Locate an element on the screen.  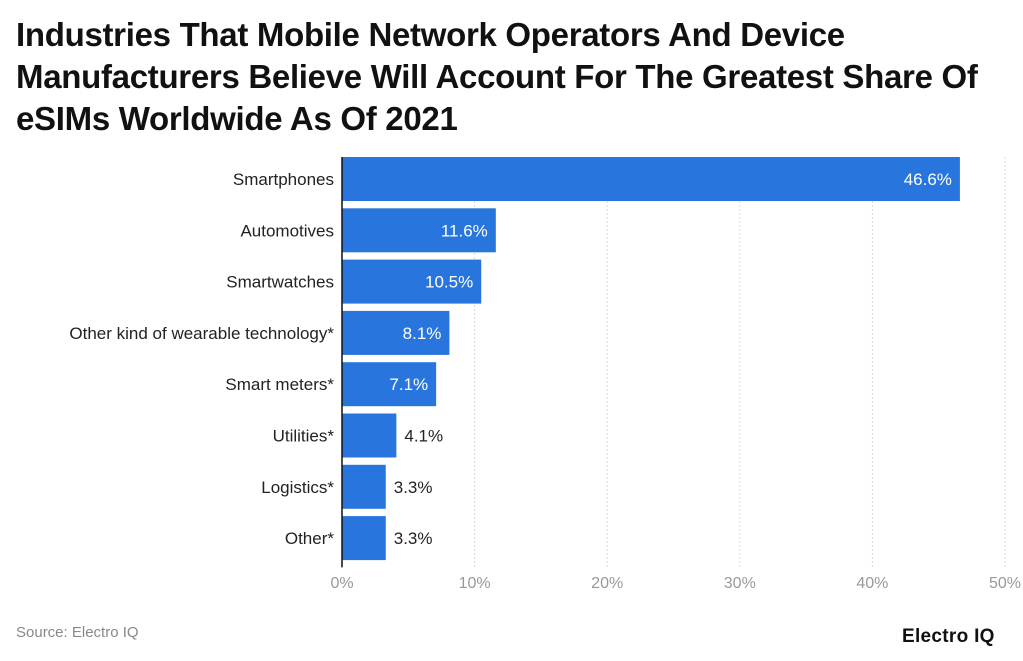
source-note: Source: Electro IQ is located at coordinates (77, 632).